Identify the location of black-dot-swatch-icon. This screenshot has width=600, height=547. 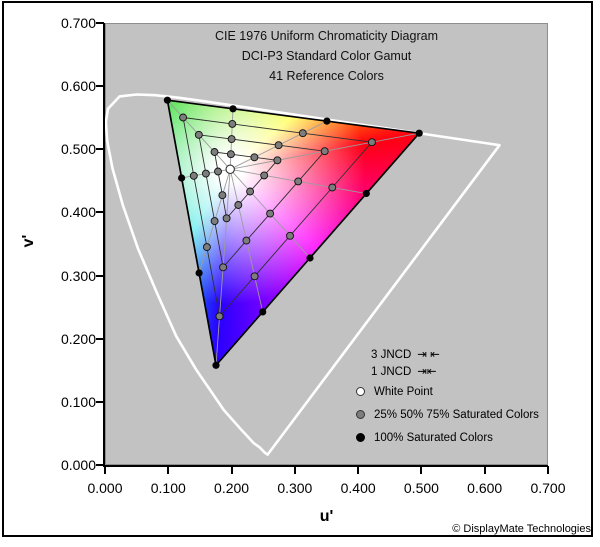
(360, 437).